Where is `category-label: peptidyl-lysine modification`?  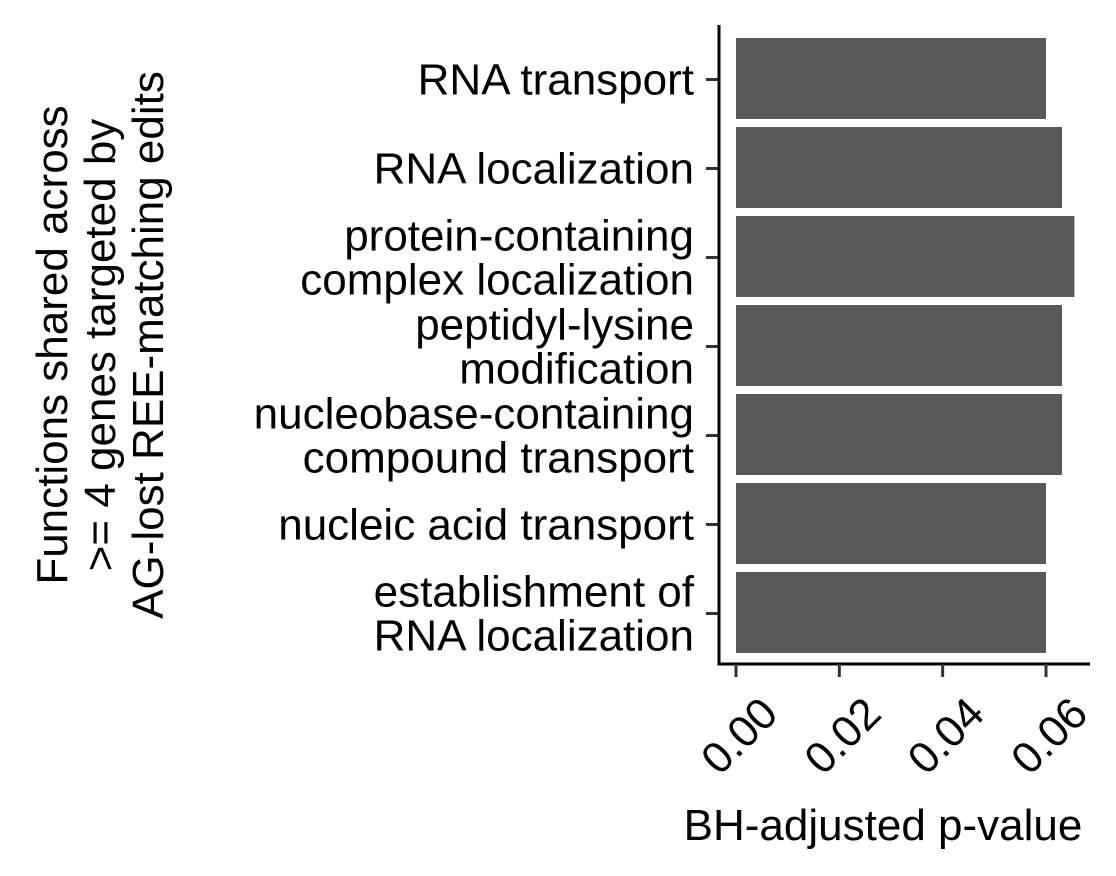 category-label: peptidyl-lysine modification is located at coordinates (554, 347).